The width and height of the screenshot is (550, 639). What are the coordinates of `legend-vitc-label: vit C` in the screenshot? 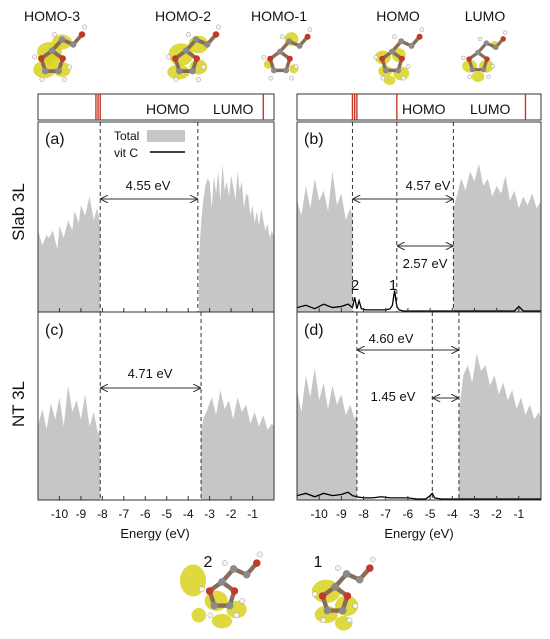 It's located at (126, 153).